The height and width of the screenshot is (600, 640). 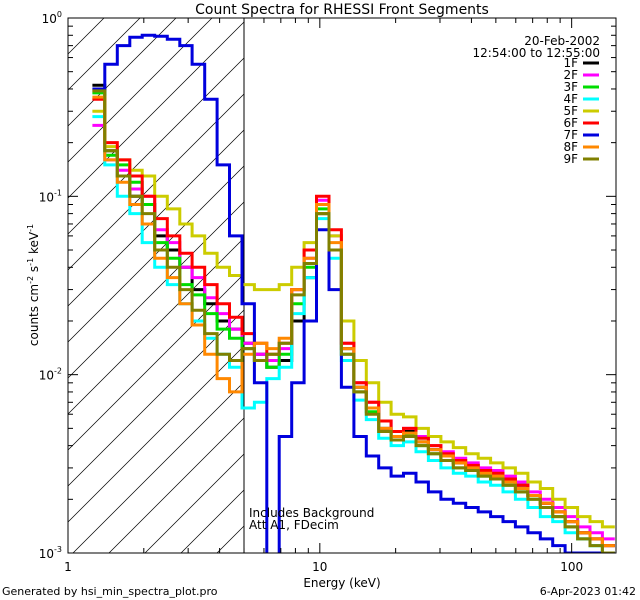 I want to click on annotation-attenuator: Att A1, FDecim, so click(x=294, y=525).